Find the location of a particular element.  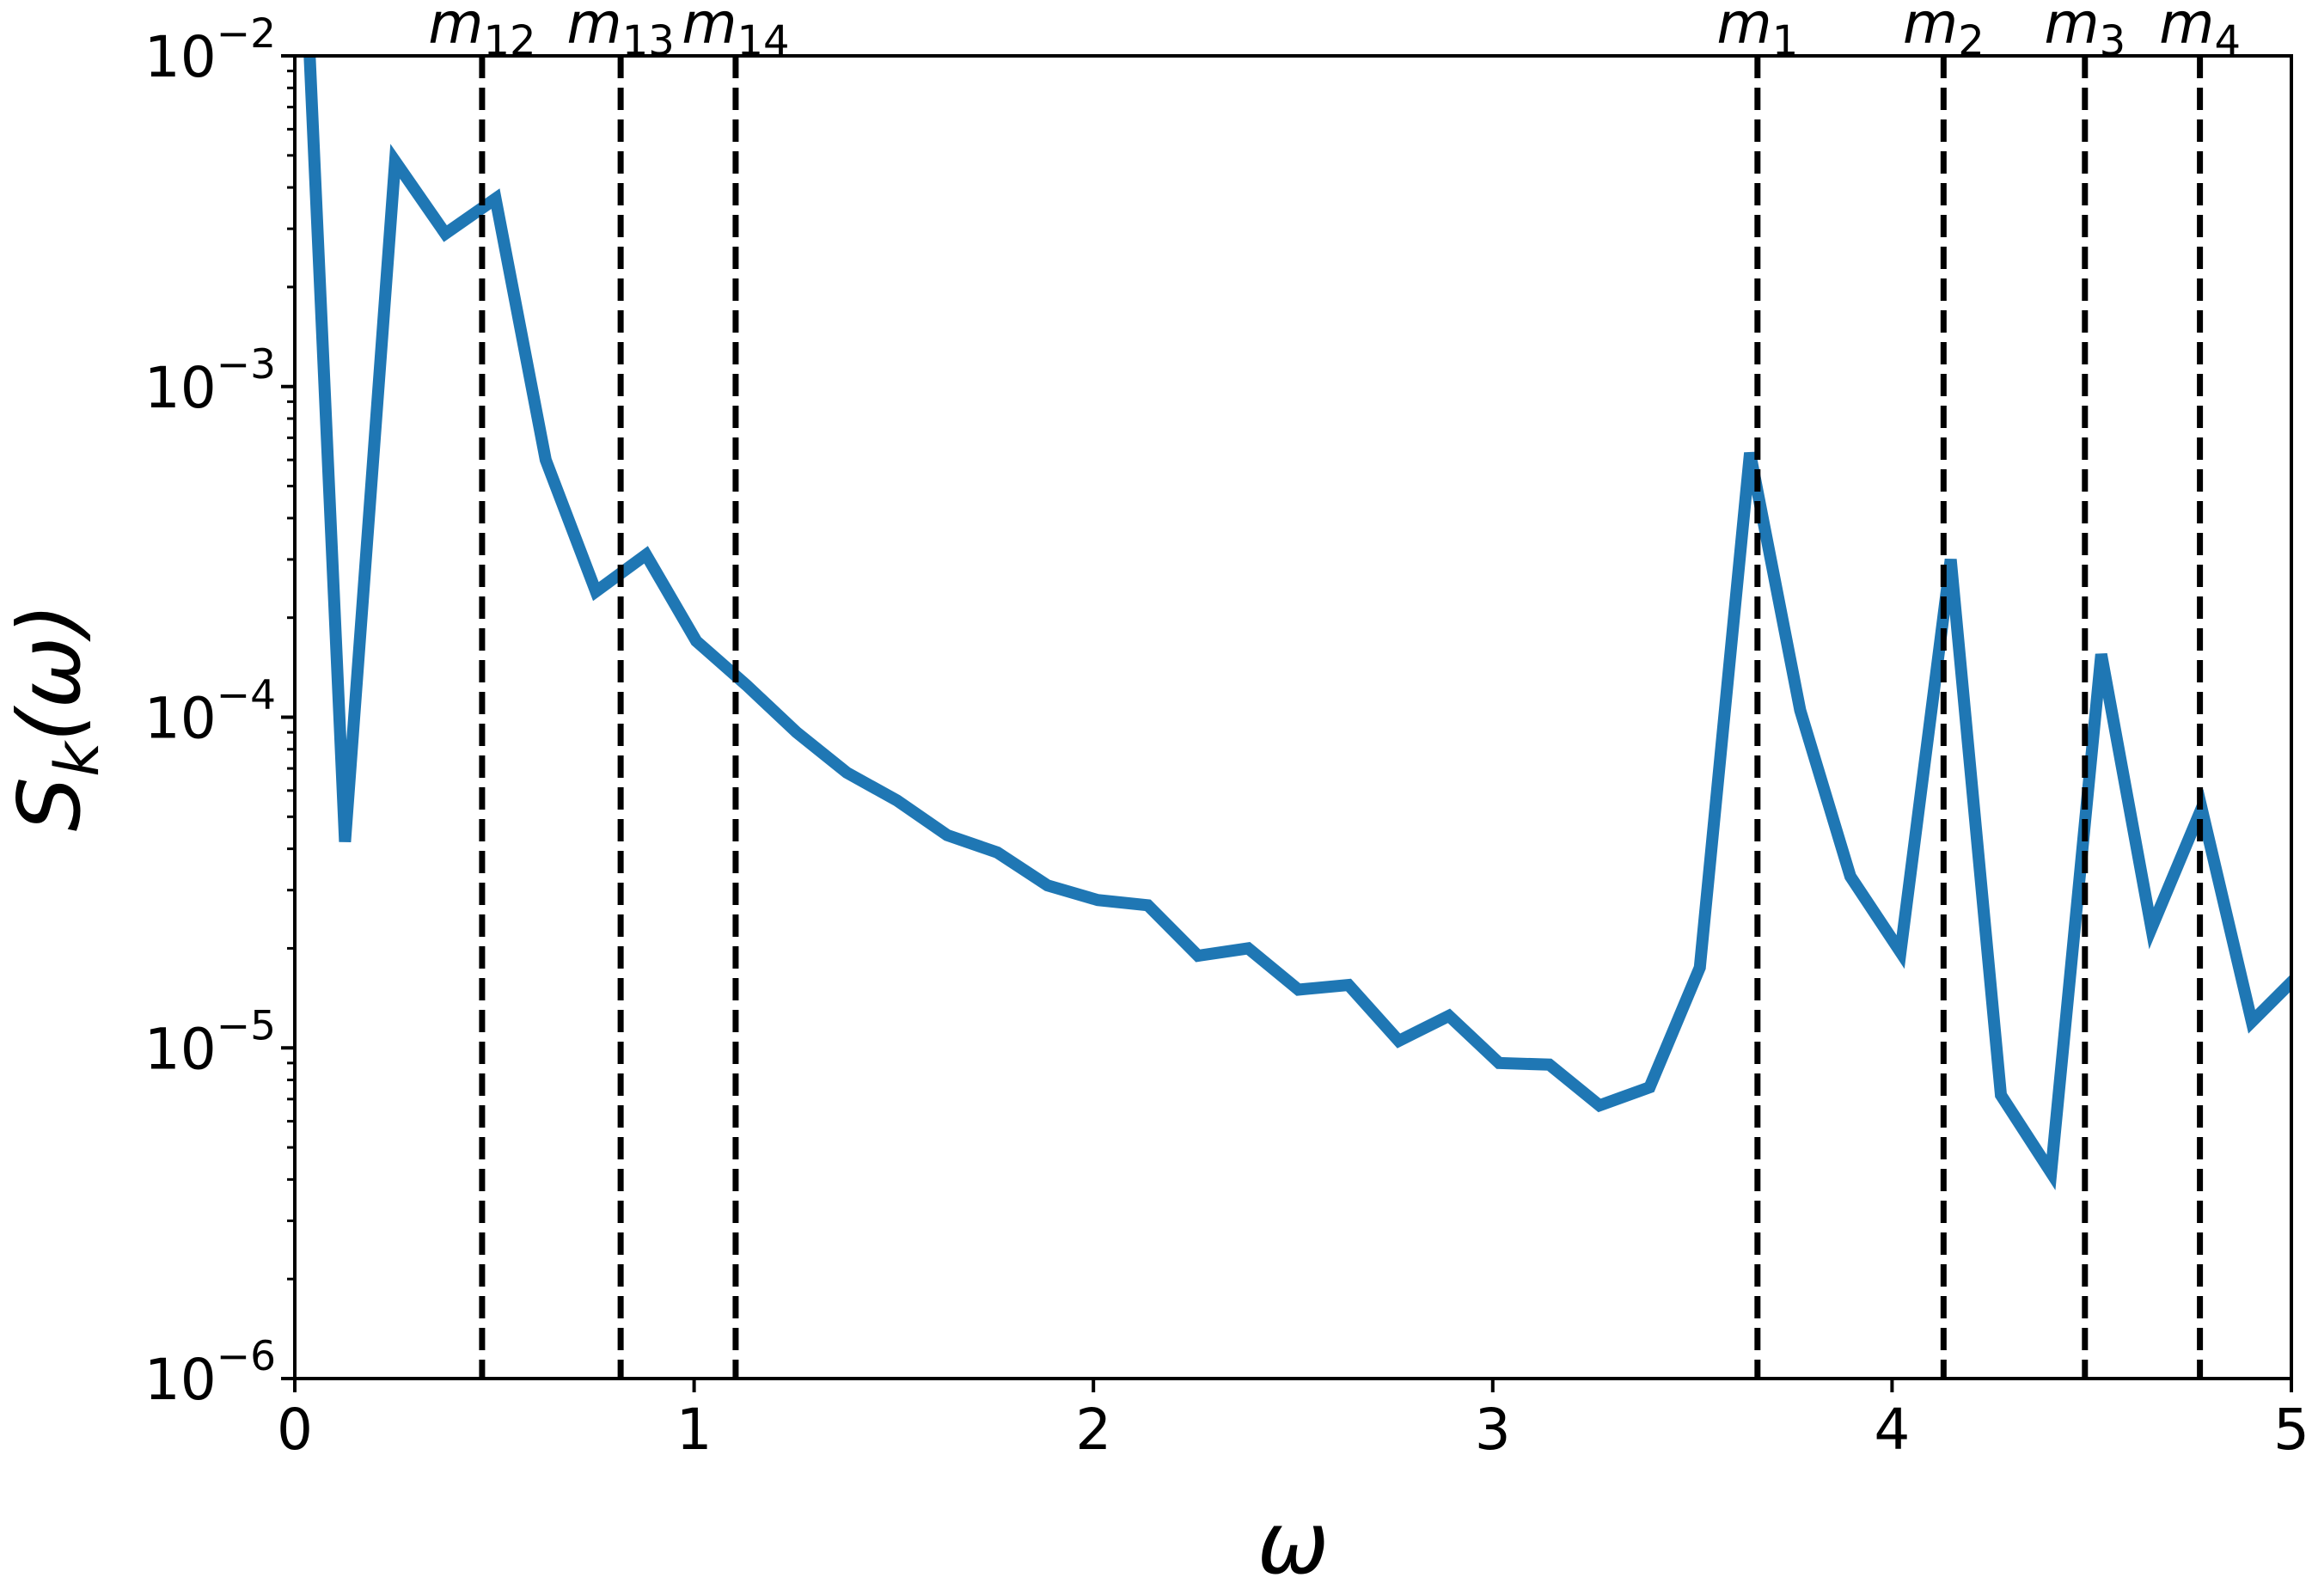

marker-label-sub: 4 is located at coordinates (2227, 41).